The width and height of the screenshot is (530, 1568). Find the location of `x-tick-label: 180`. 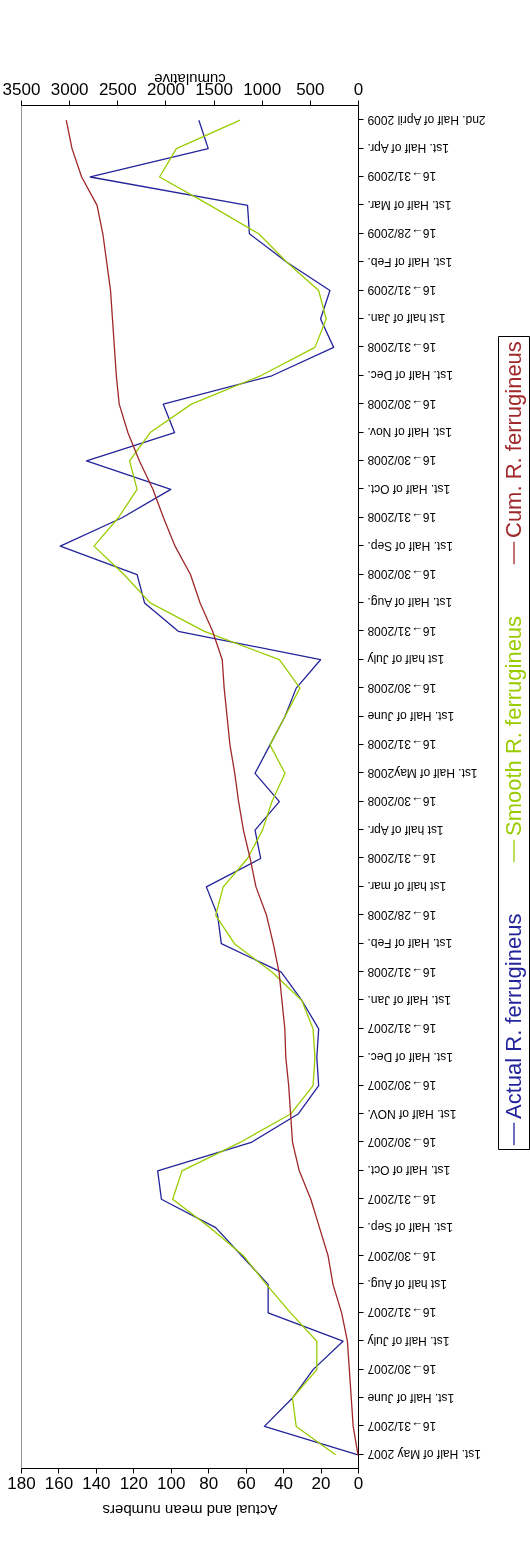

x-tick-label: 180 is located at coordinates (21, 1483).